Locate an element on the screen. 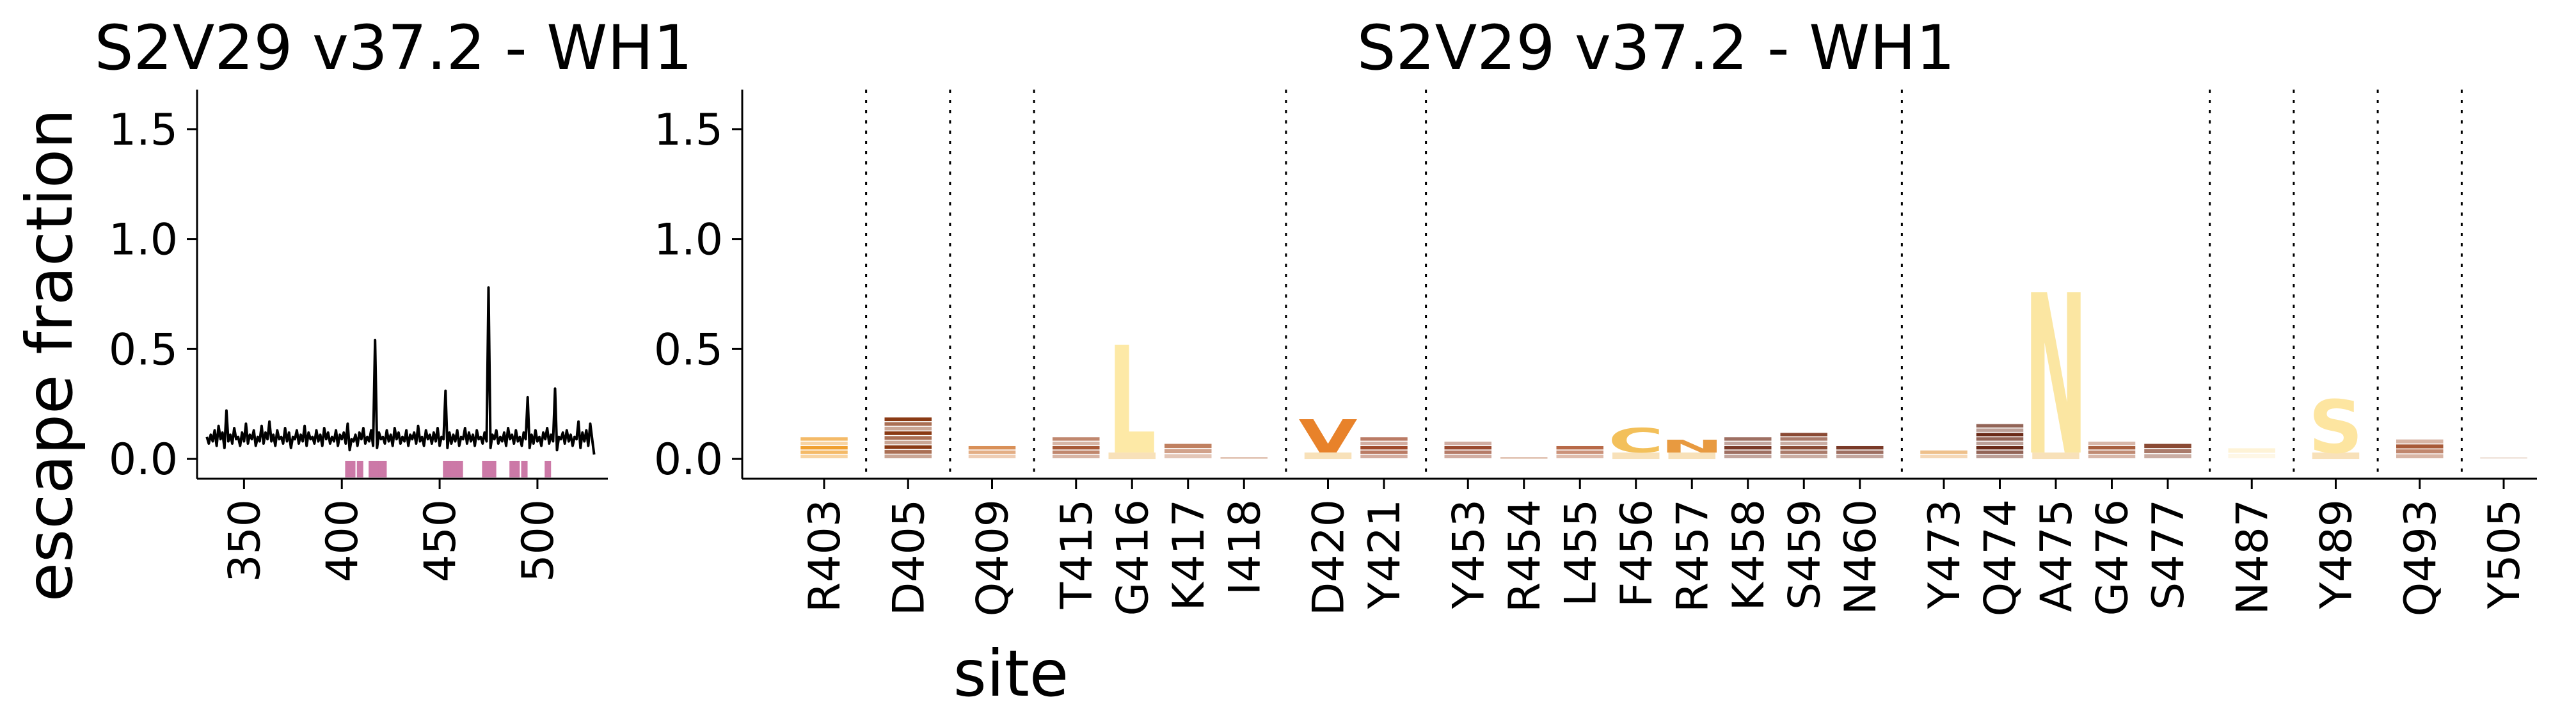 The image size is (2576, 720). left-axes: 0.0 0.5 1.0 1.5 350 400 450 500 is located at coordinates (359, 336).